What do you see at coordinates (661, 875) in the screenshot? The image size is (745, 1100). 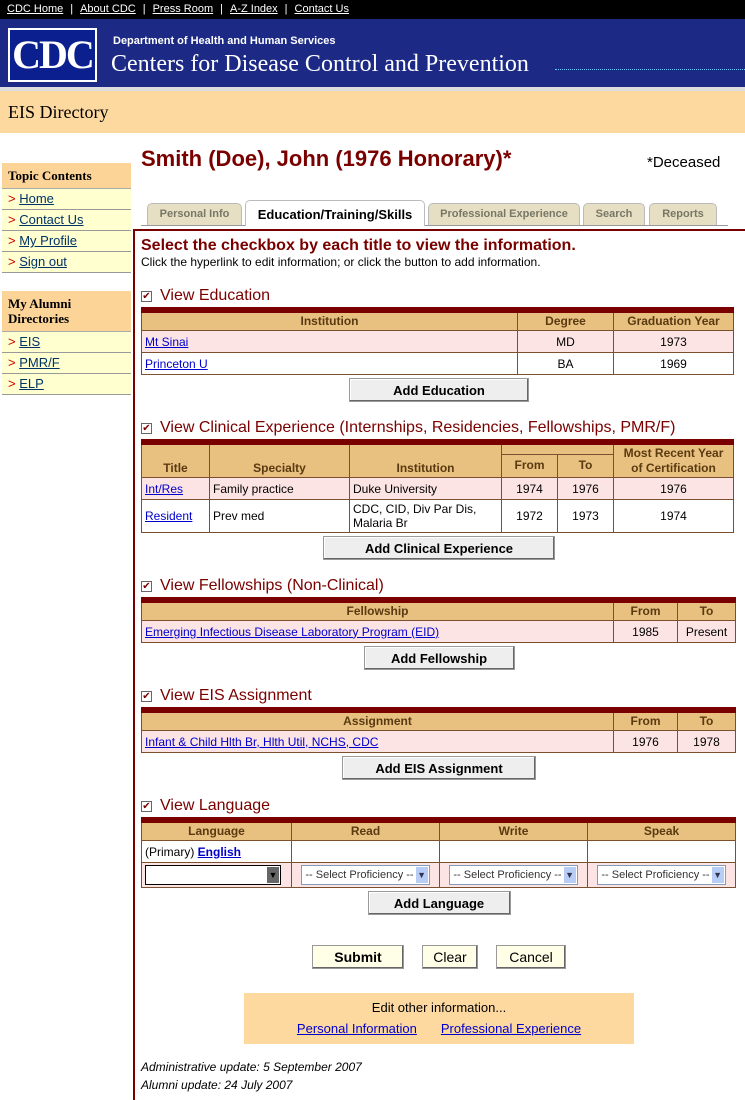 I see `speak-proficiency-select: -- Select Proficiency -- ▼` at bounding box center [661, 875].